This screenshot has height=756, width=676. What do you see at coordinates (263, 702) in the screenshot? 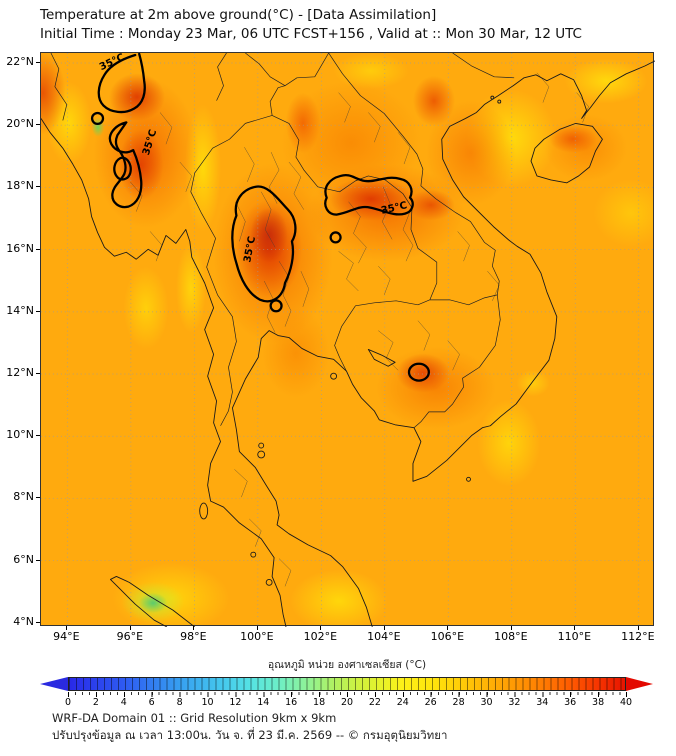
I see `colorbar-tick-label: 14` at bounding box center [263, 702].